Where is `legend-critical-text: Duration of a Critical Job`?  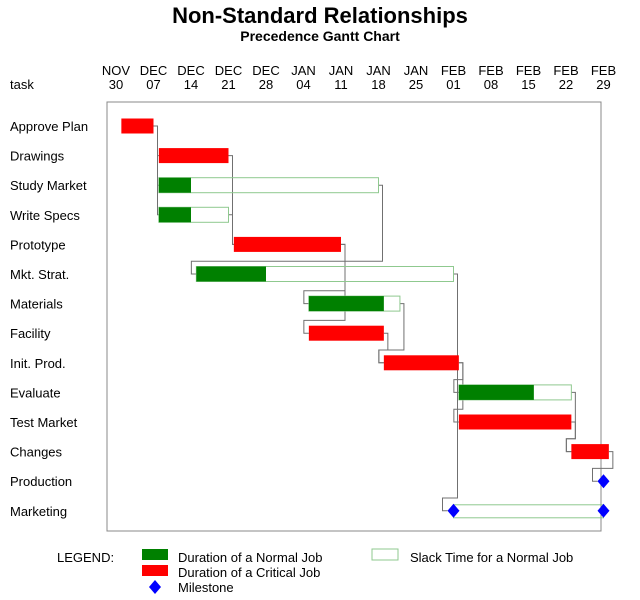
legend-critical-text: Duration of a Critical Job is located at coordinates (249, 572).